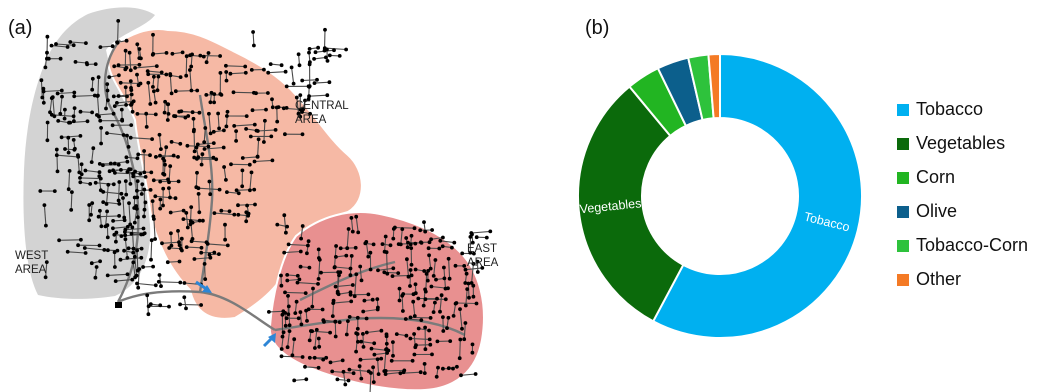 This screenshot has width=1045, height=392. I want to click on main-pipe, so click(370, 326).